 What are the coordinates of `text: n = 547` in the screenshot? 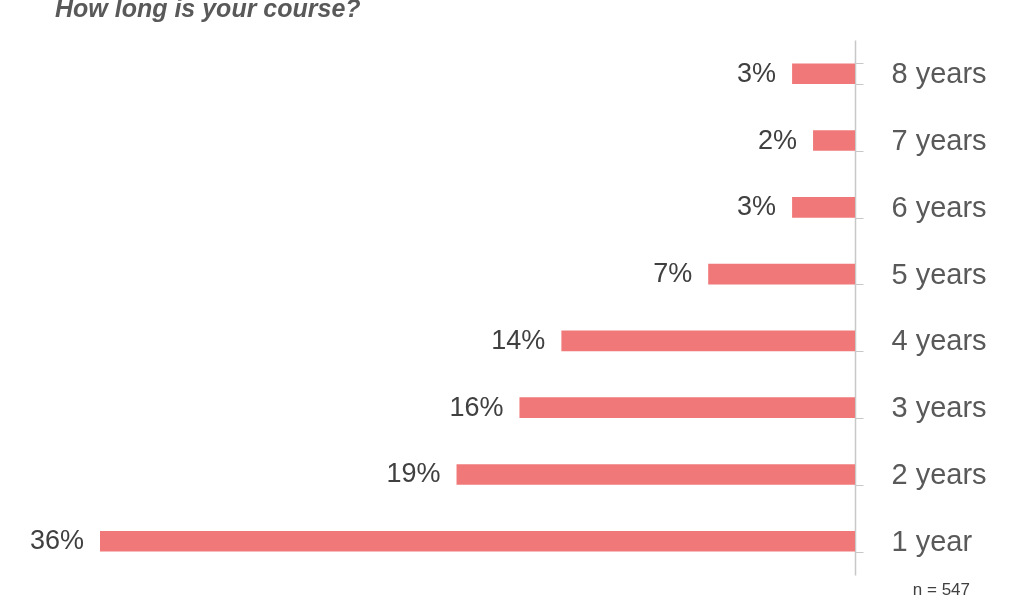 It's located at (941, 590).